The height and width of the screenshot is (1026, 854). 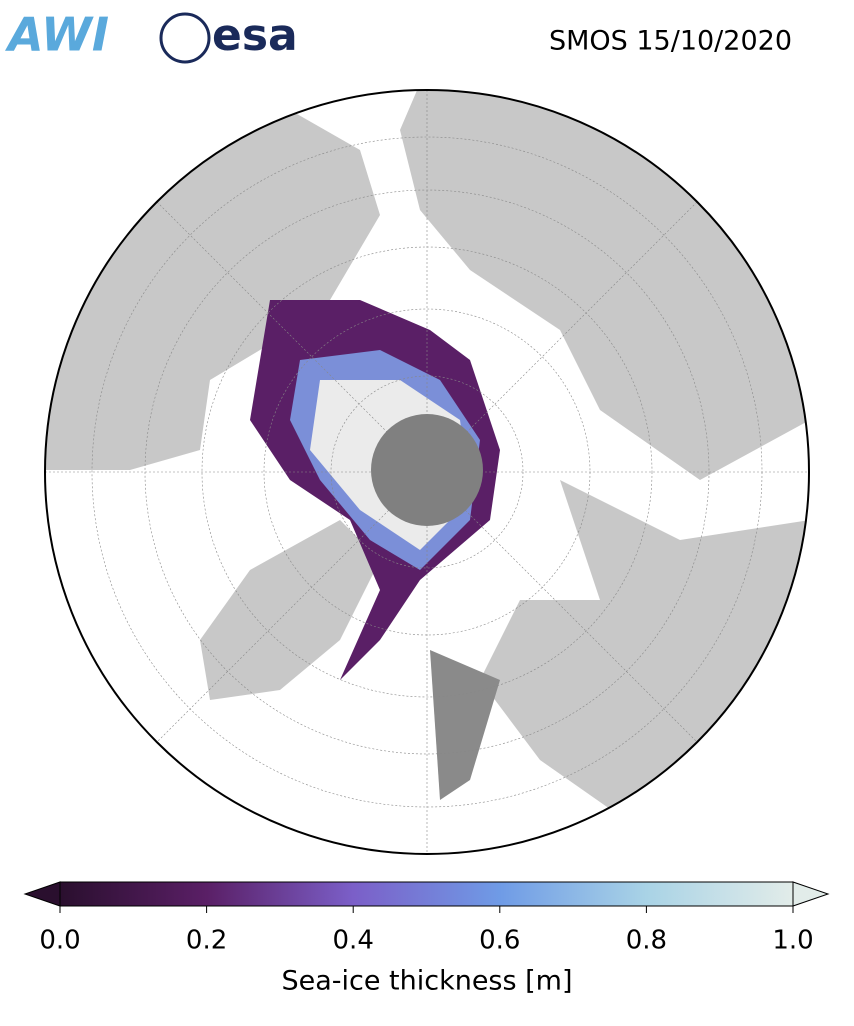 I want to click on land-norway, so click(x=465, y=725).